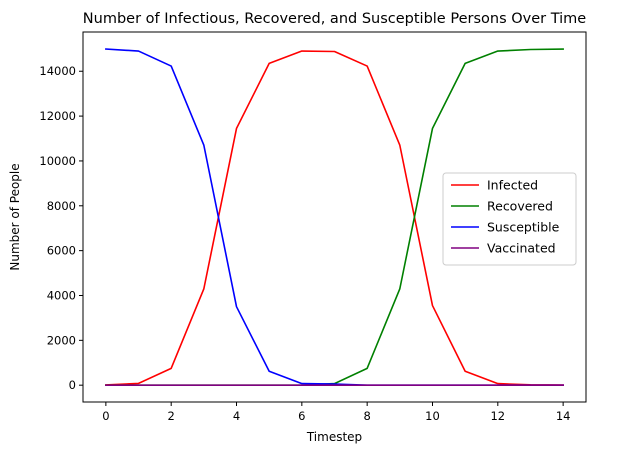  Describe the element at coordinates (512, 185) in the screenshot. I see `legend-label: Infected` at that location.